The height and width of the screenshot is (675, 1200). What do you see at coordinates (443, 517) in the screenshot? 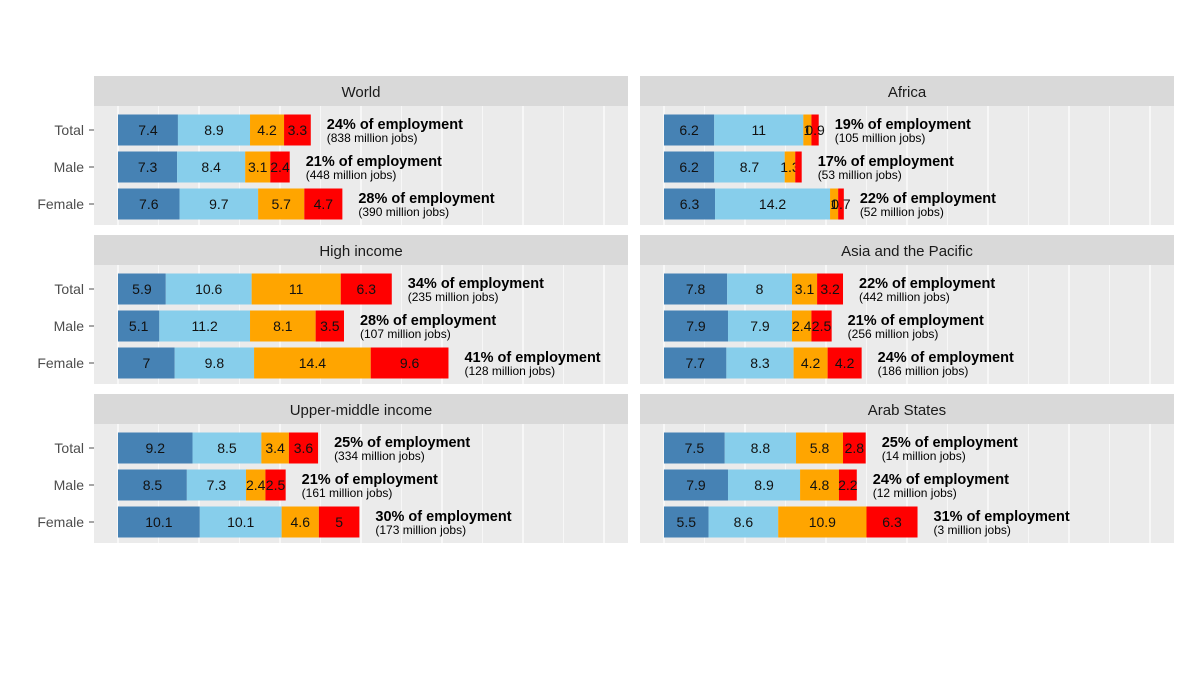
I see `share-annotation: 30% of employment` at bounding box center [443, 517].